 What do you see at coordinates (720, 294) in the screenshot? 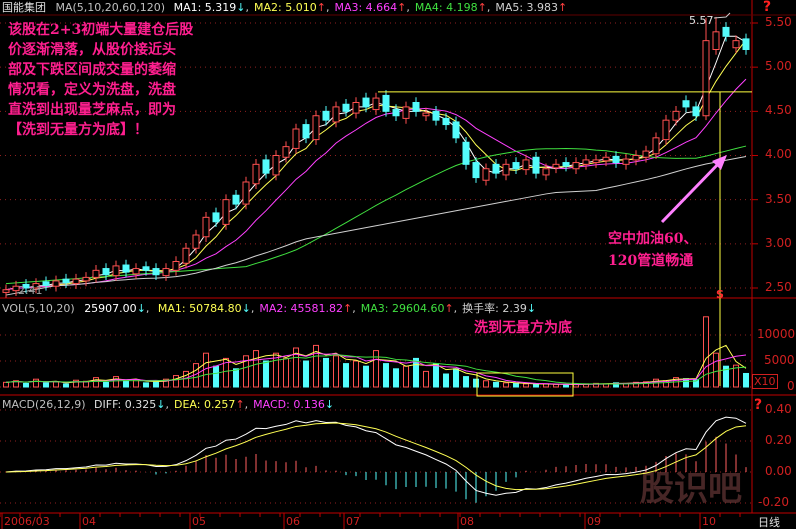
I see `signal-marker: S` at bounding box center [720, 294].